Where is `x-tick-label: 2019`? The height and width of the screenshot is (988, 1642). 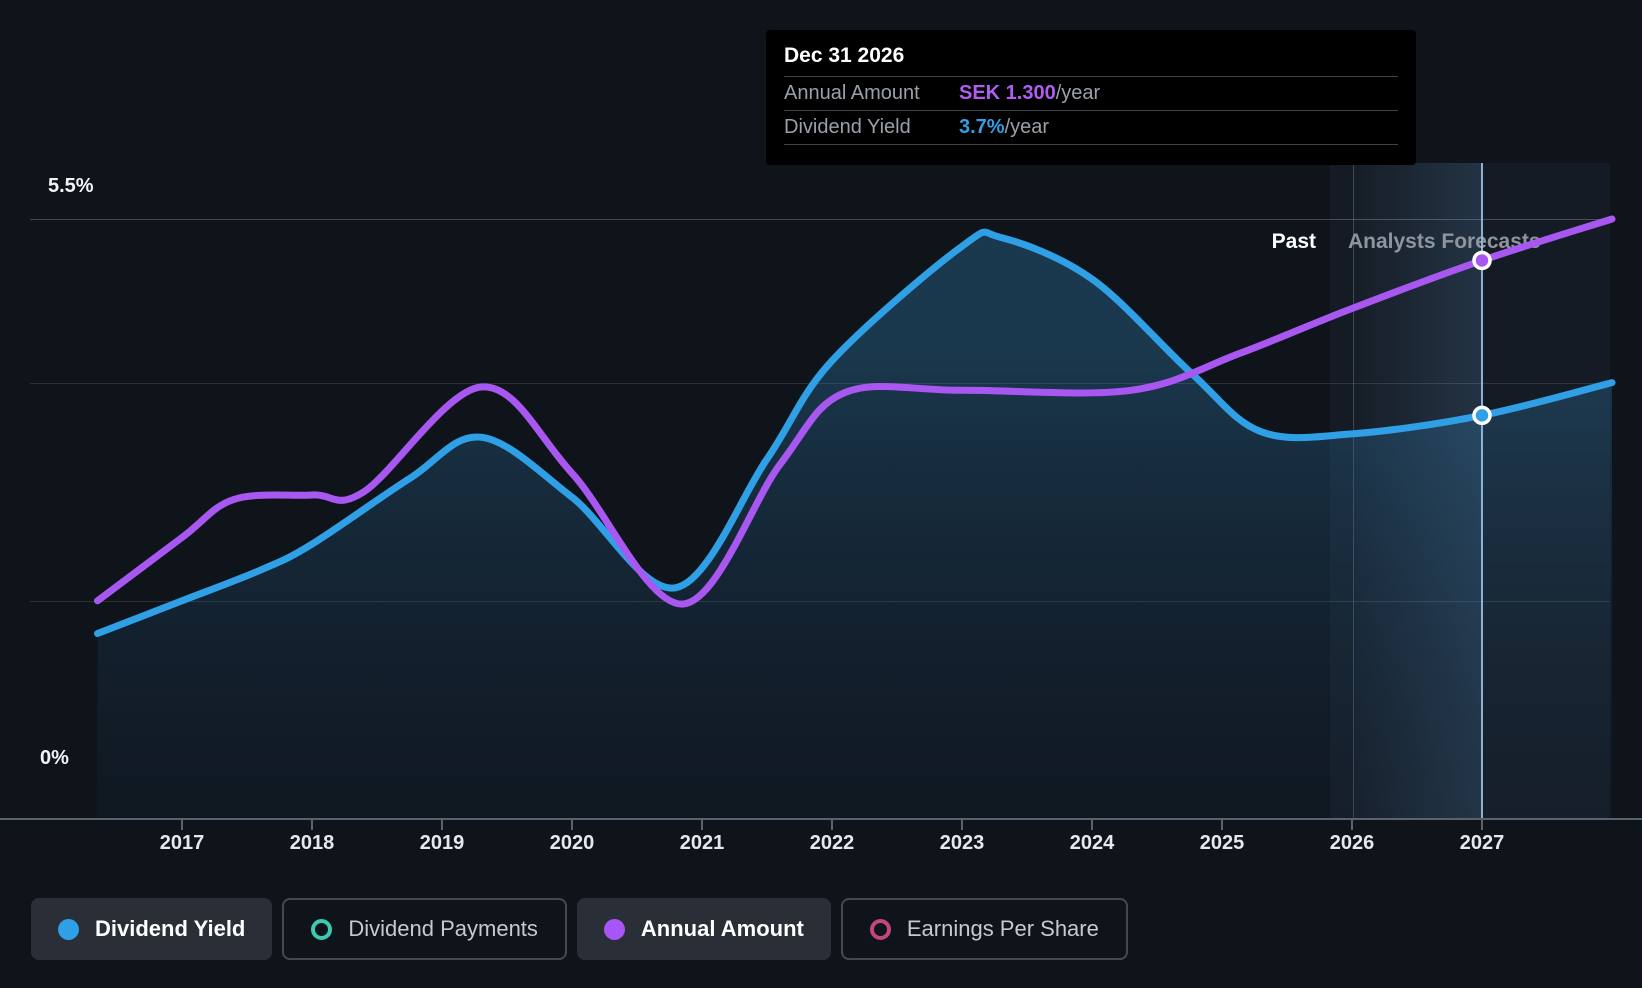
x-tick-label: 2019 is located at coordinates (442, 843).